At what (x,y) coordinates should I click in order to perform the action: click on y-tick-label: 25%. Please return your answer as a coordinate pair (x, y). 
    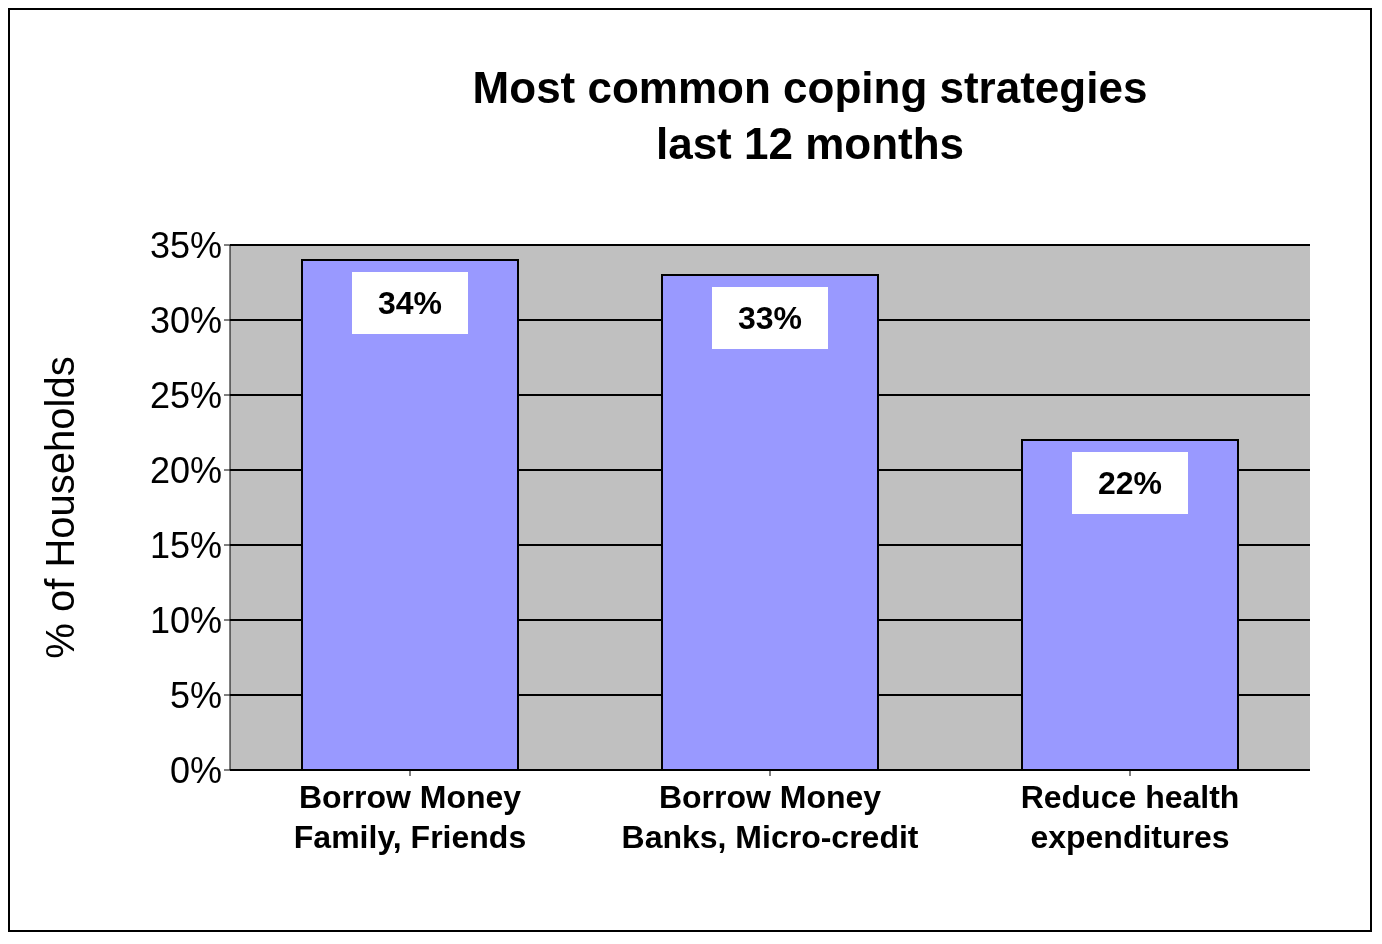
    Looking at the image, I should click on (185, 395).